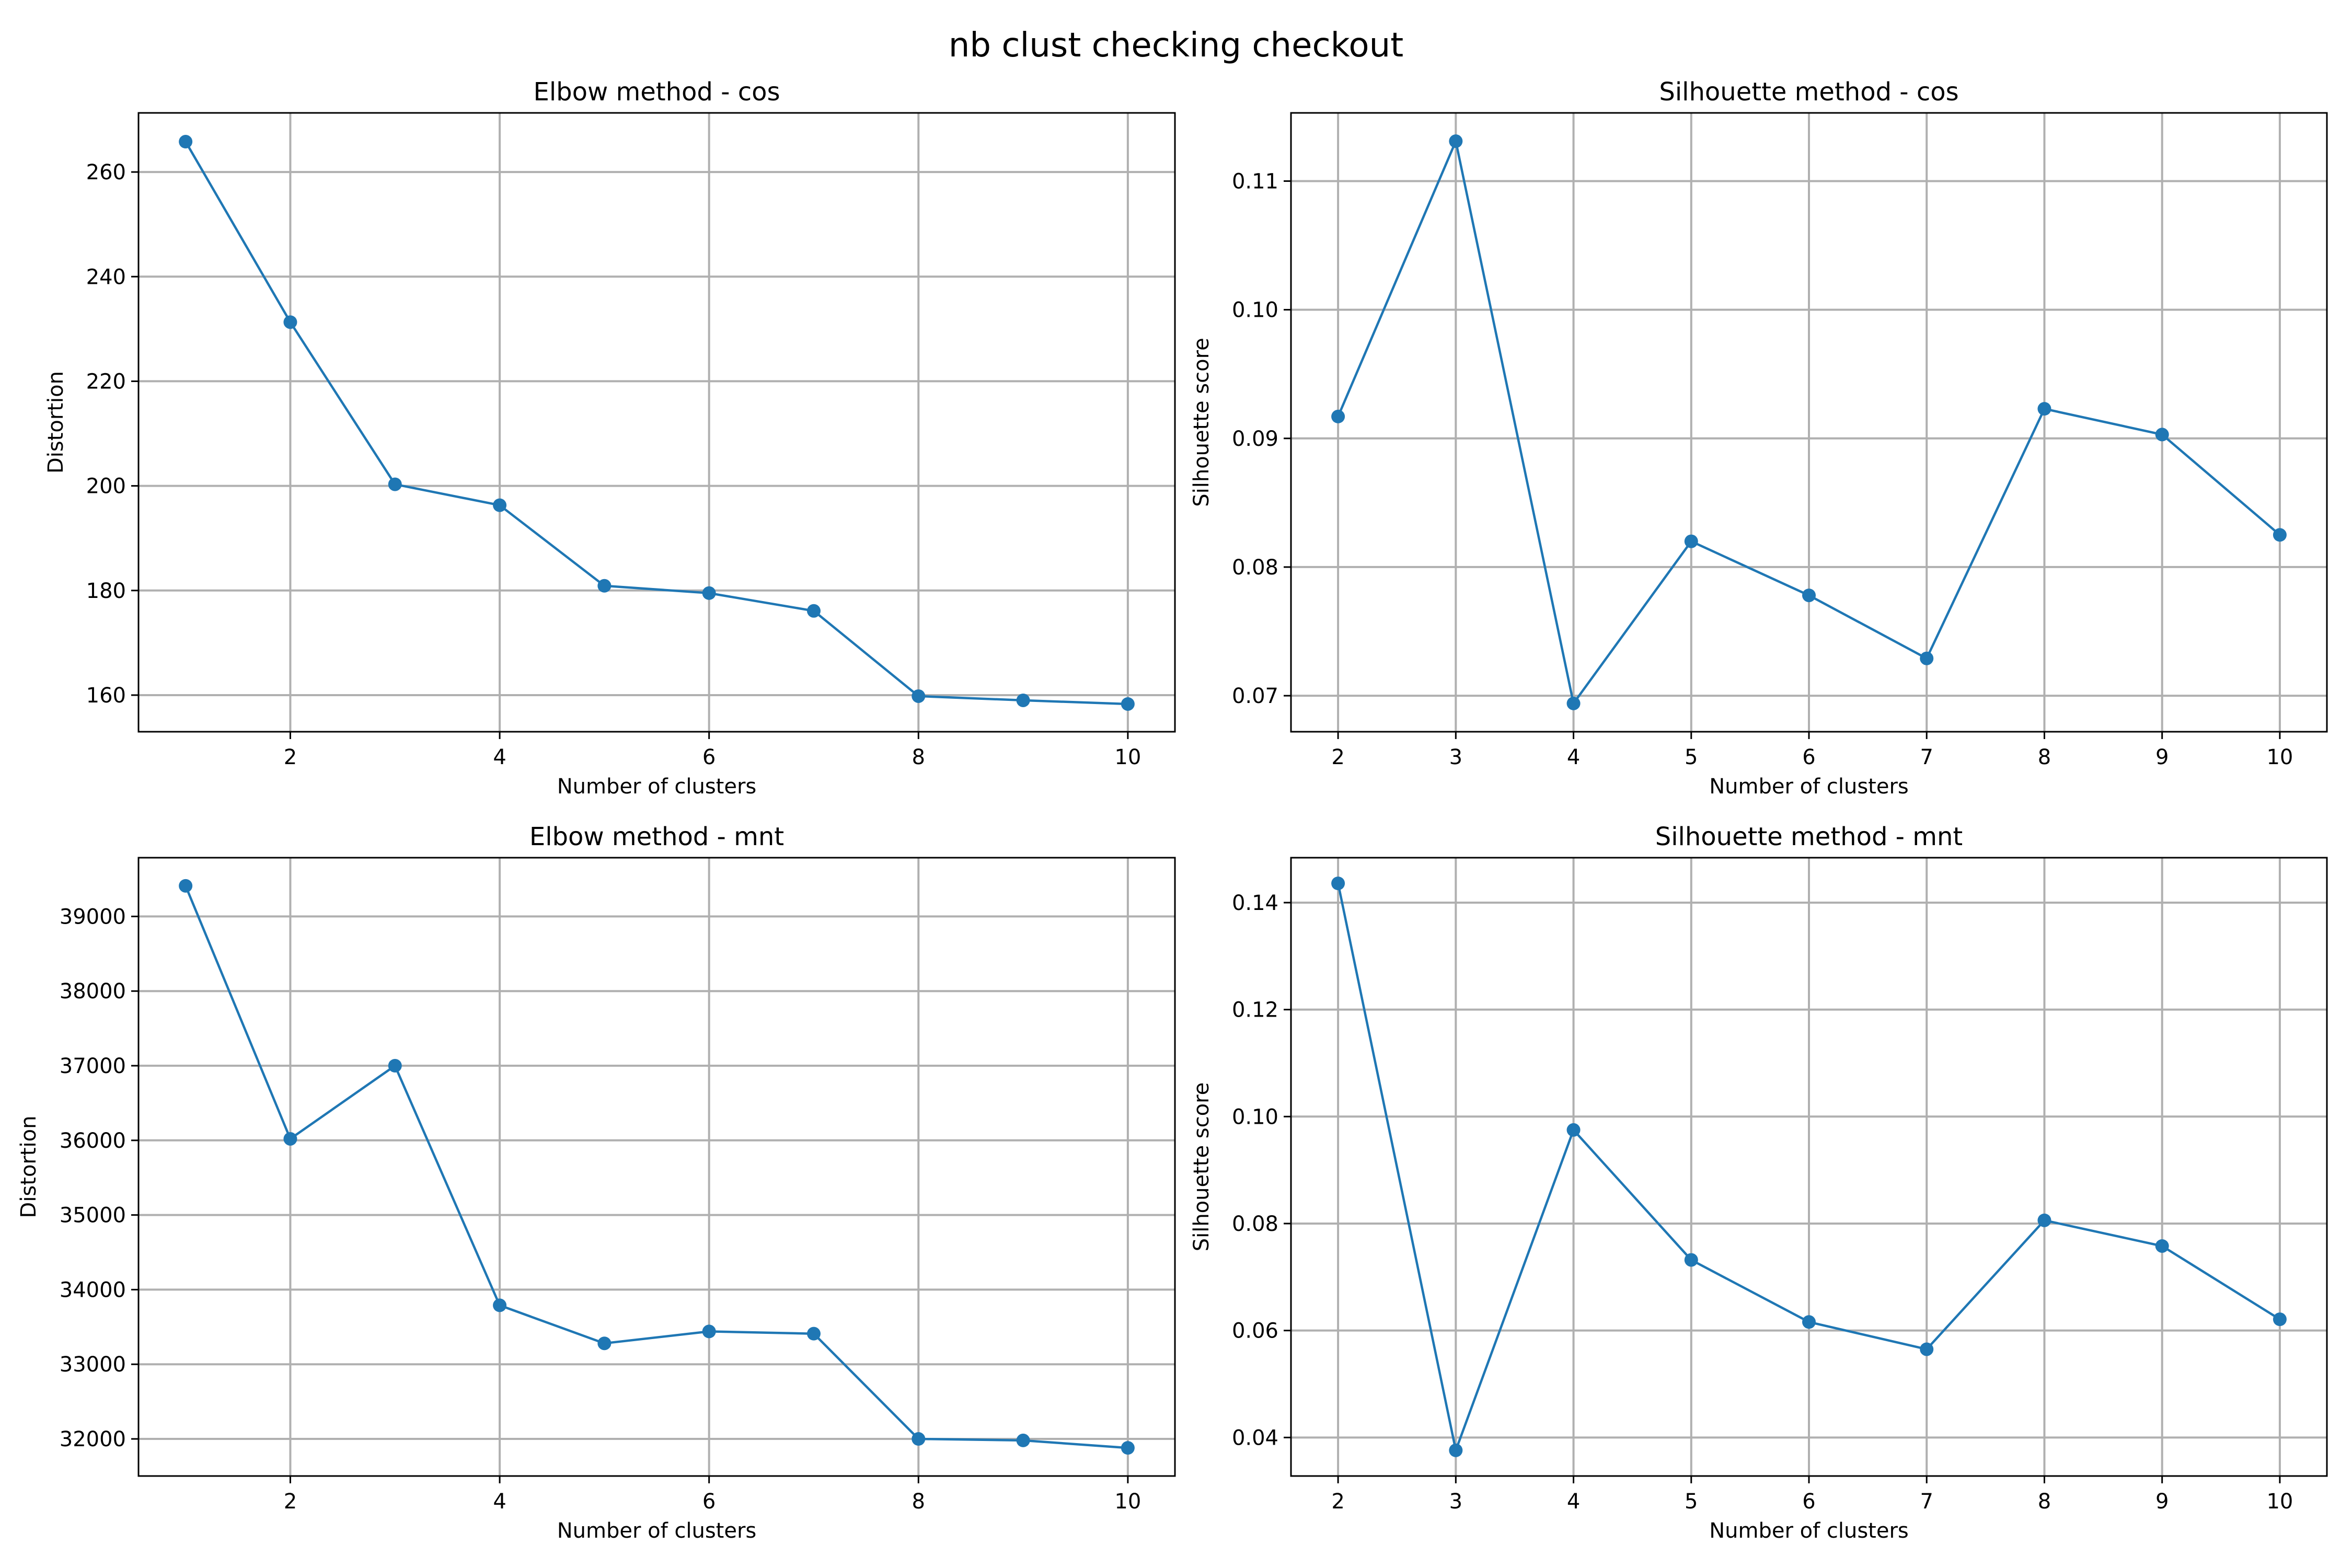 This screenshot has height=1568, width=2352. What do you see at coordinates (29, 1167) in the screenshot?
I see `y-axis-label: Distortion` at bounding box center [29, 1167].